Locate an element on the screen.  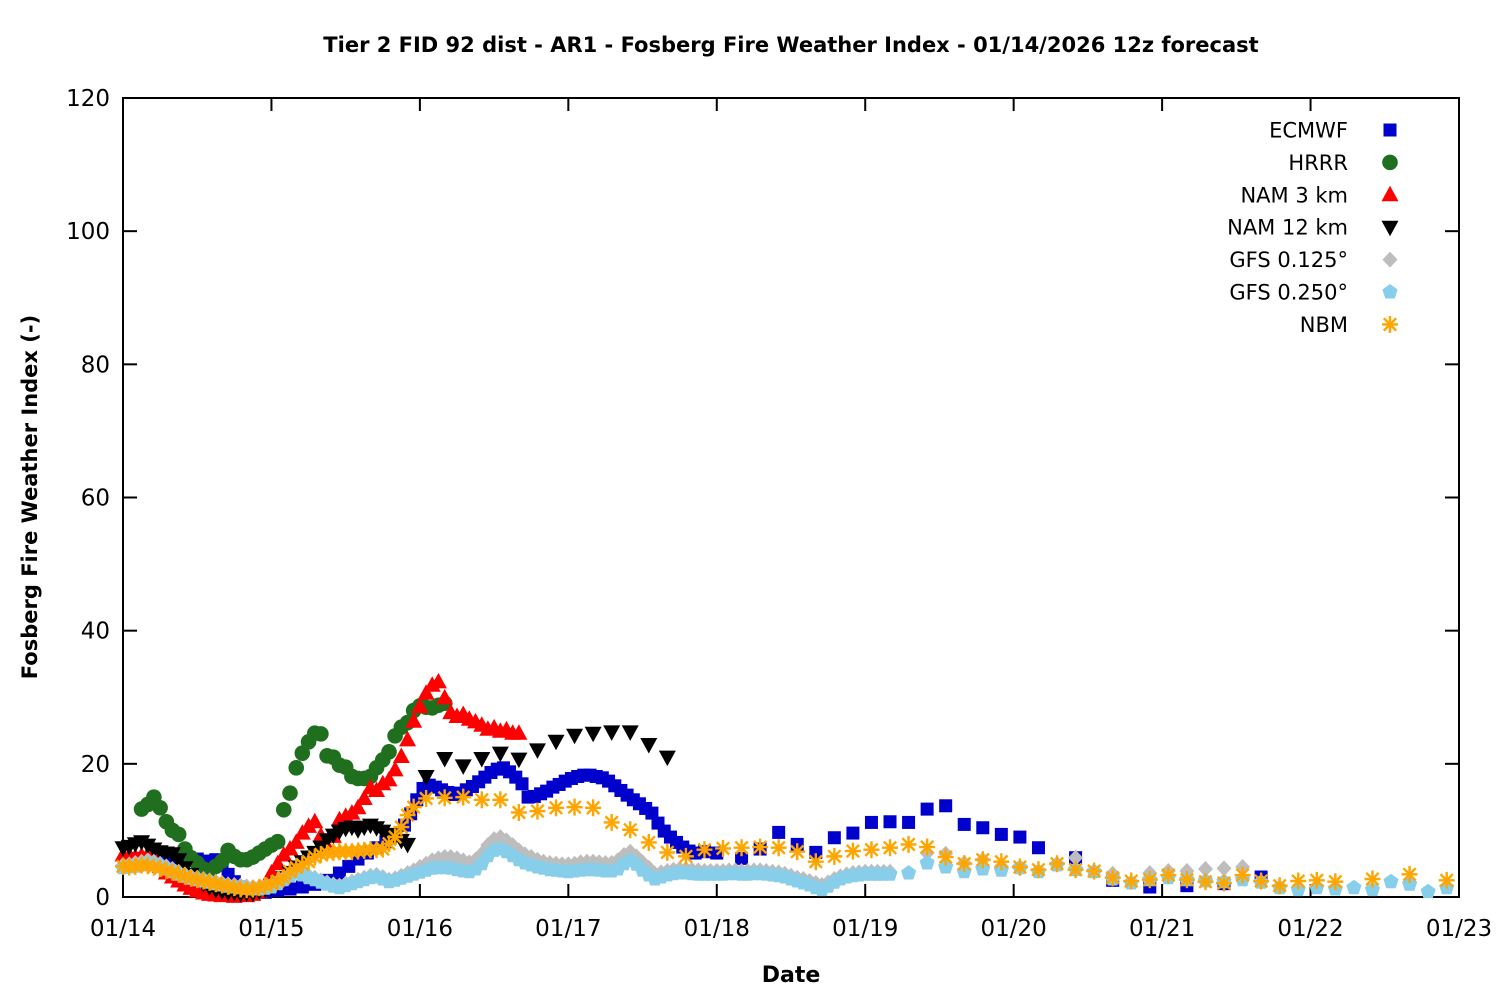
x-tick-label: 01/23 is located at coordinates (1459, 929).